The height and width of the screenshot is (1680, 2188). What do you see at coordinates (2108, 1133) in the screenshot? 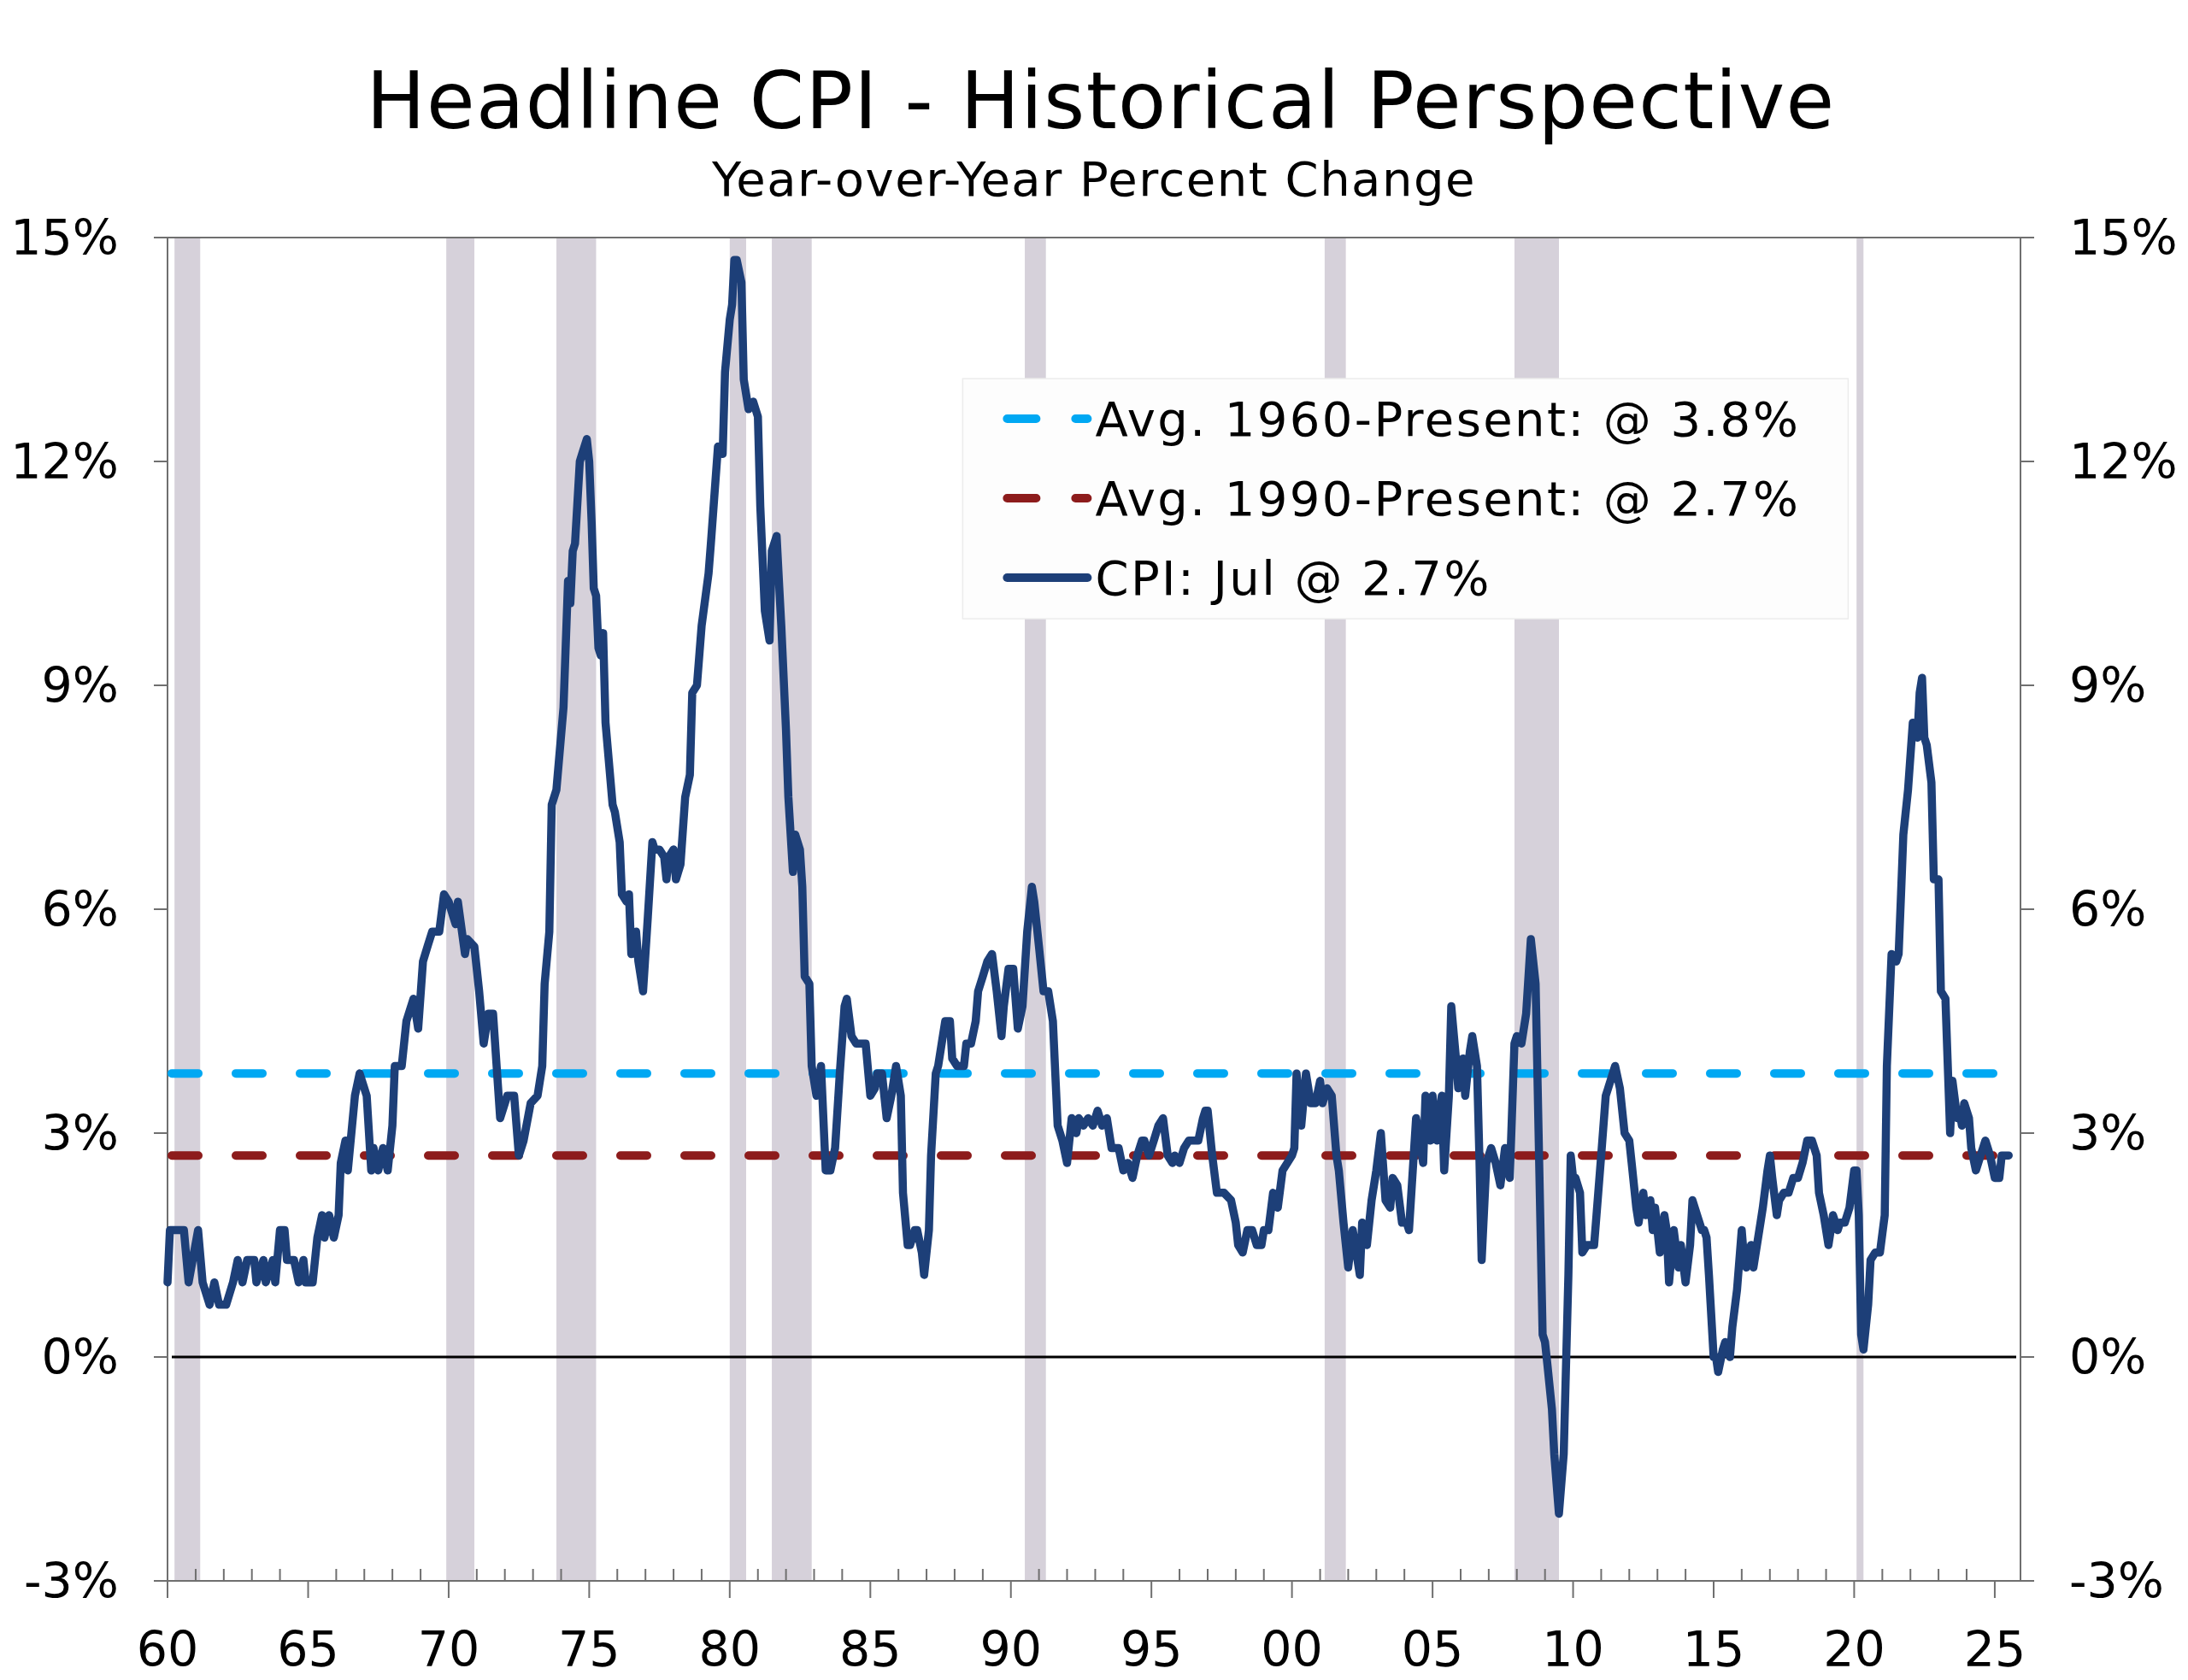
I see `y2-tick-label: 3%` at bounding box center [2108, 1133].